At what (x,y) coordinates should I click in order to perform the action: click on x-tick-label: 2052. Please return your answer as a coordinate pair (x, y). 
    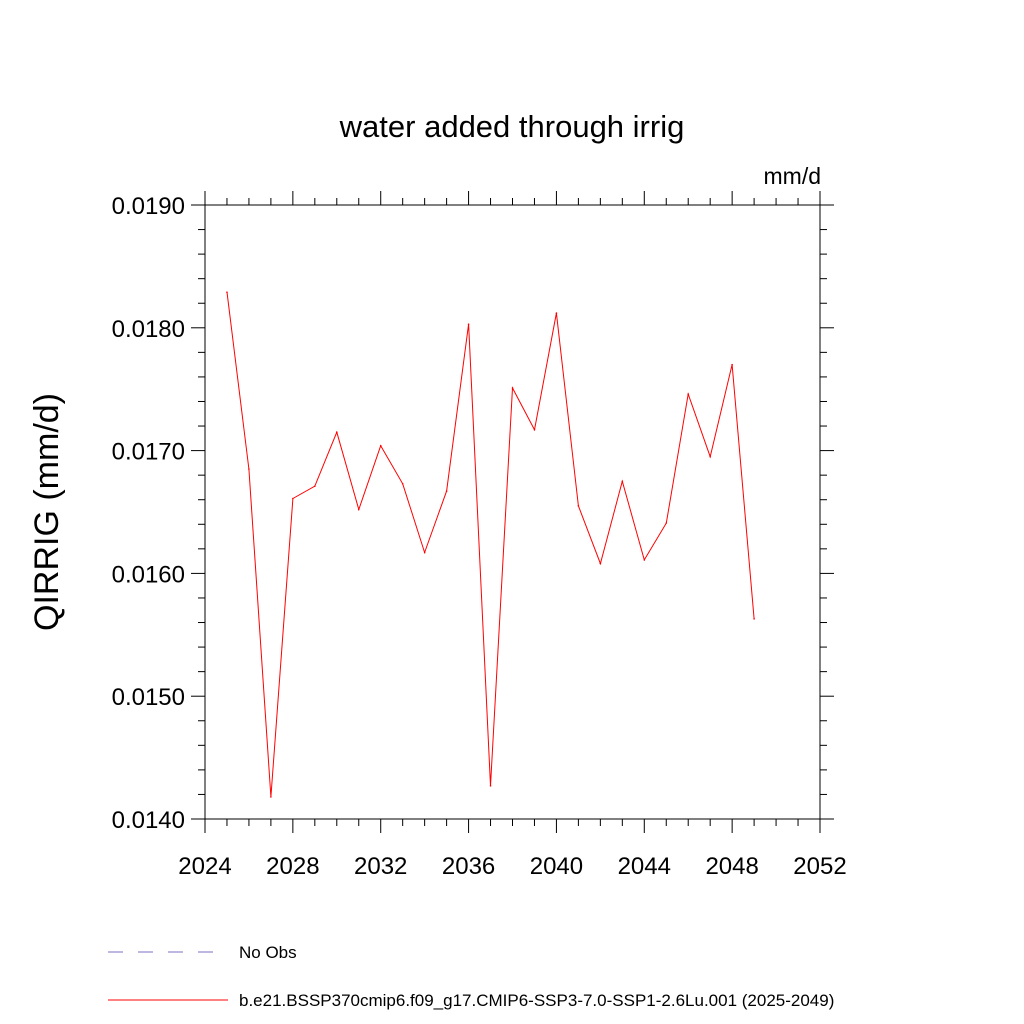
    Looking at the image, I should click on (819, 866).